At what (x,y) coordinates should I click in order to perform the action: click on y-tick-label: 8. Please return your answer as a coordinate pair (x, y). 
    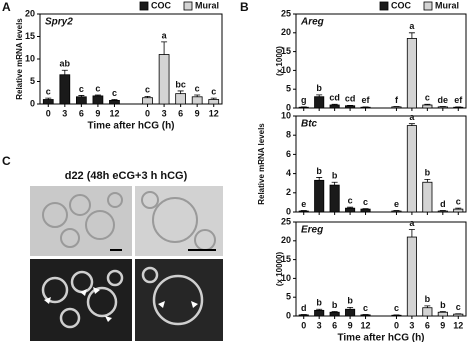
    Looking at the image, I should click on (288, 135).